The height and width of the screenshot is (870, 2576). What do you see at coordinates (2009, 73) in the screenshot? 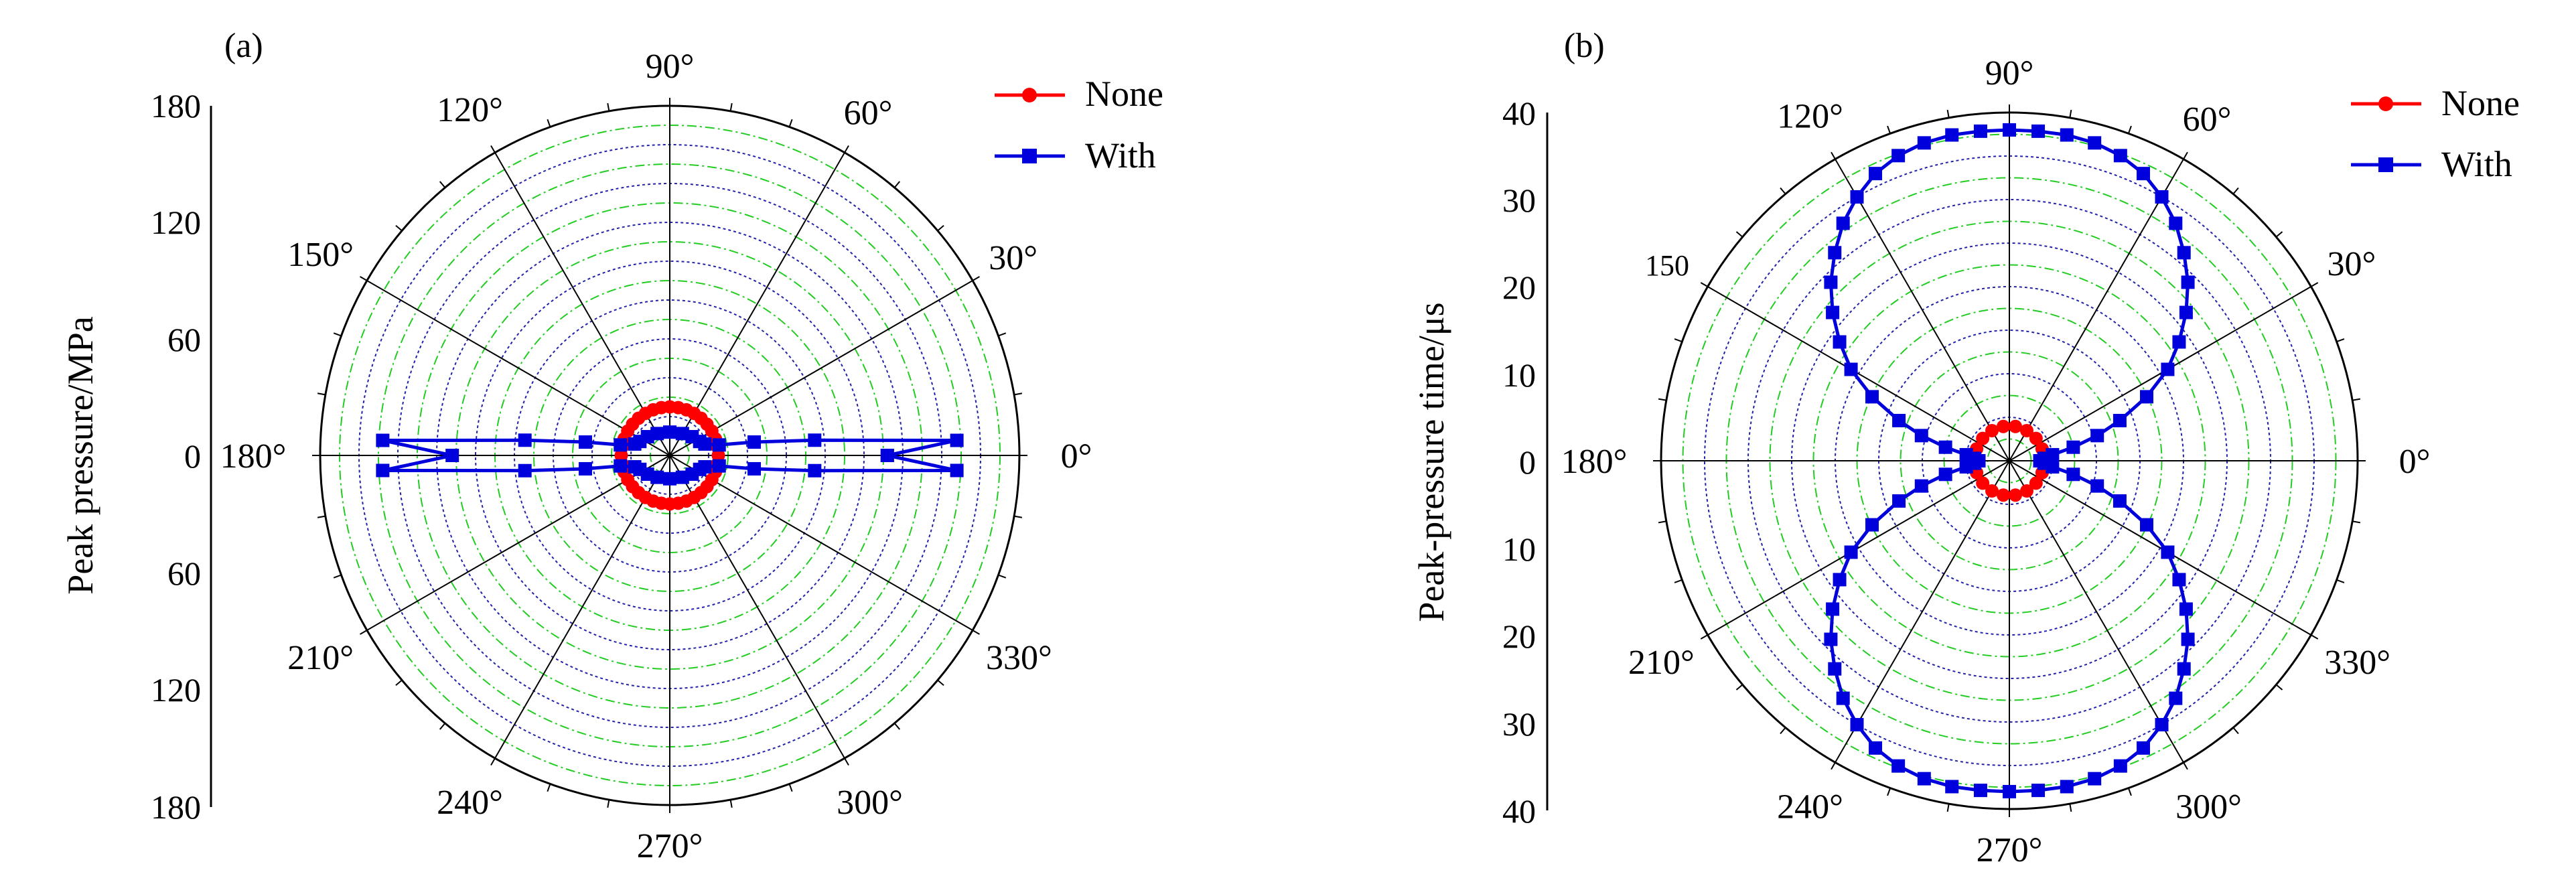
I see `angle-label-90: 90°` at bounding box center [2009, 73].